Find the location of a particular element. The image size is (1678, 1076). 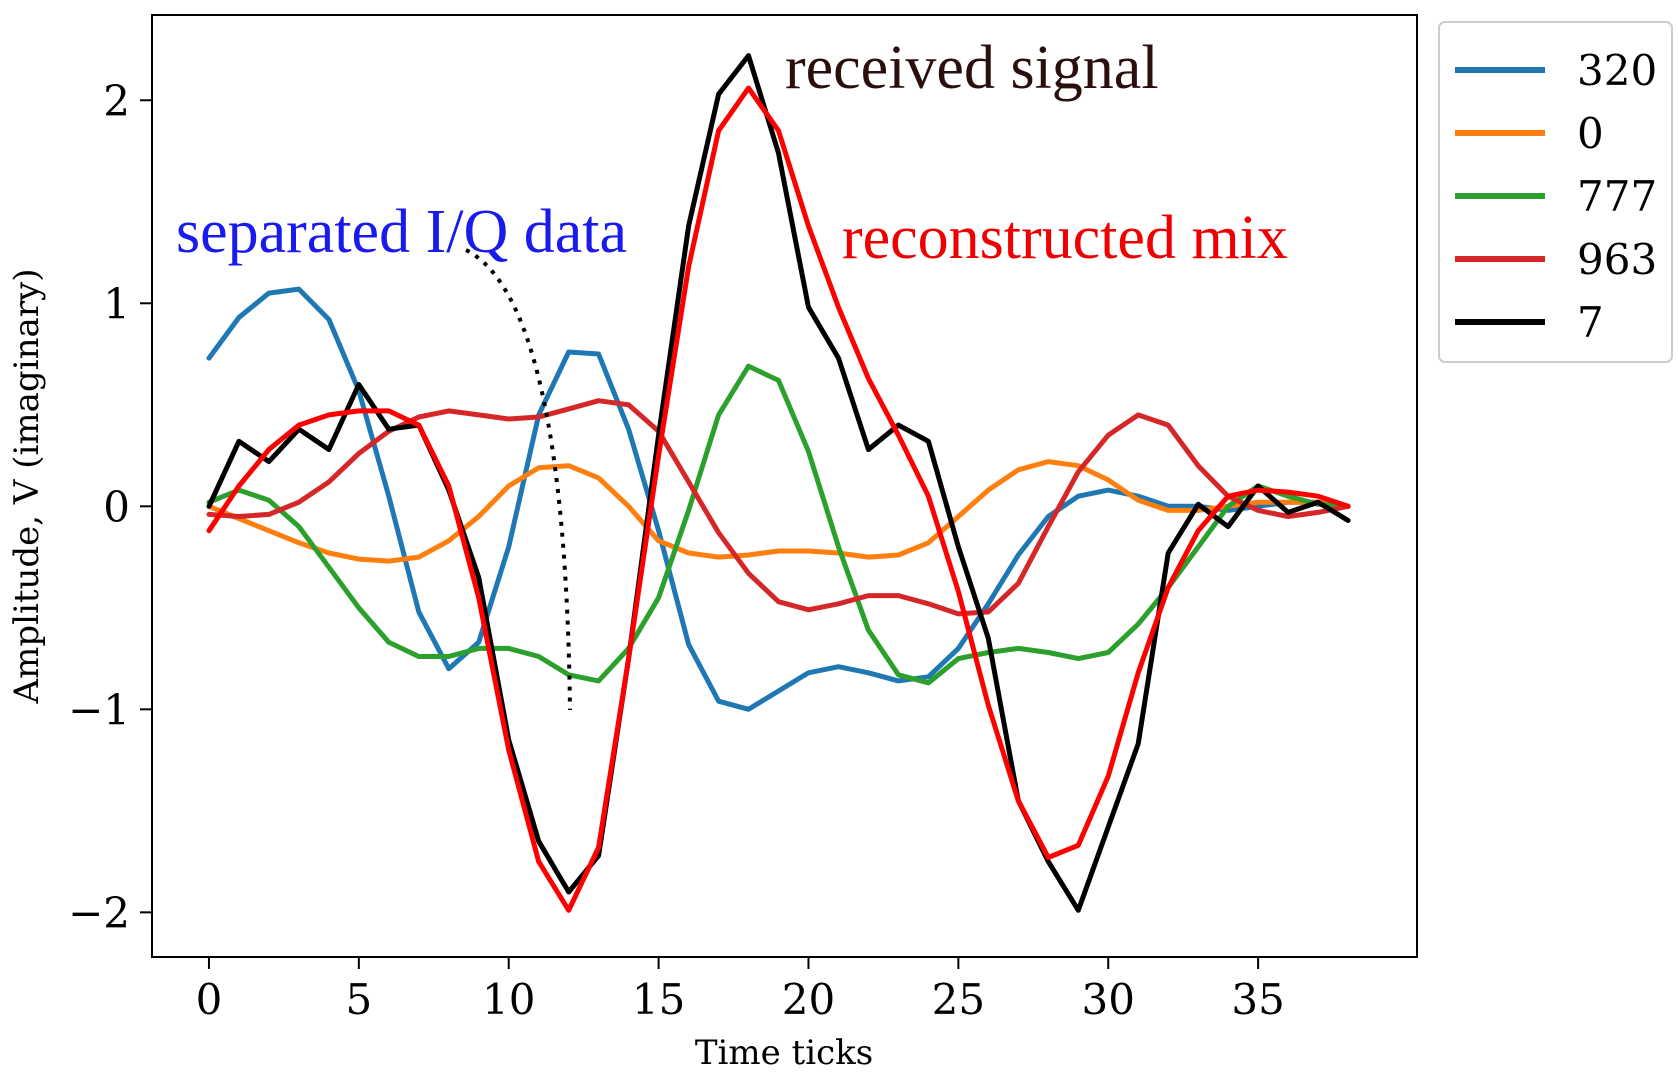

annotation-separated-iq-data: separated I/Q data is located at coordinates (401, 232).